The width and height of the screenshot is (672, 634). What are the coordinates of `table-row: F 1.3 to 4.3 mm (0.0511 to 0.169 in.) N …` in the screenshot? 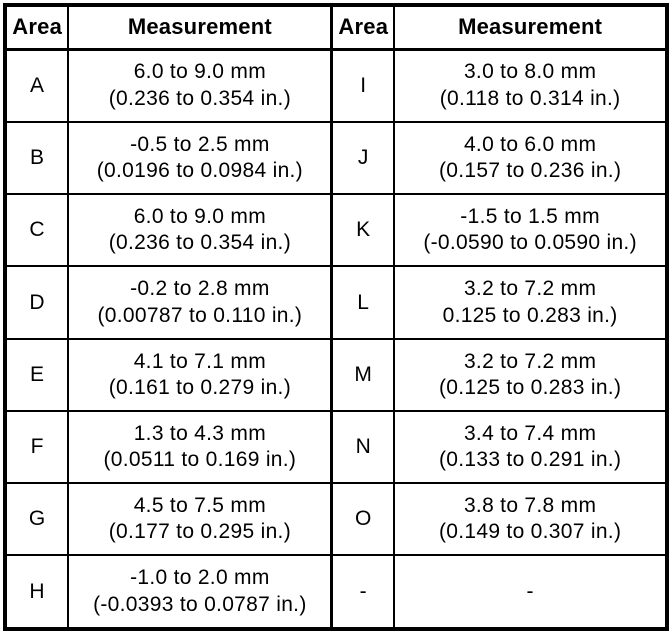 It's located at (335, 447).